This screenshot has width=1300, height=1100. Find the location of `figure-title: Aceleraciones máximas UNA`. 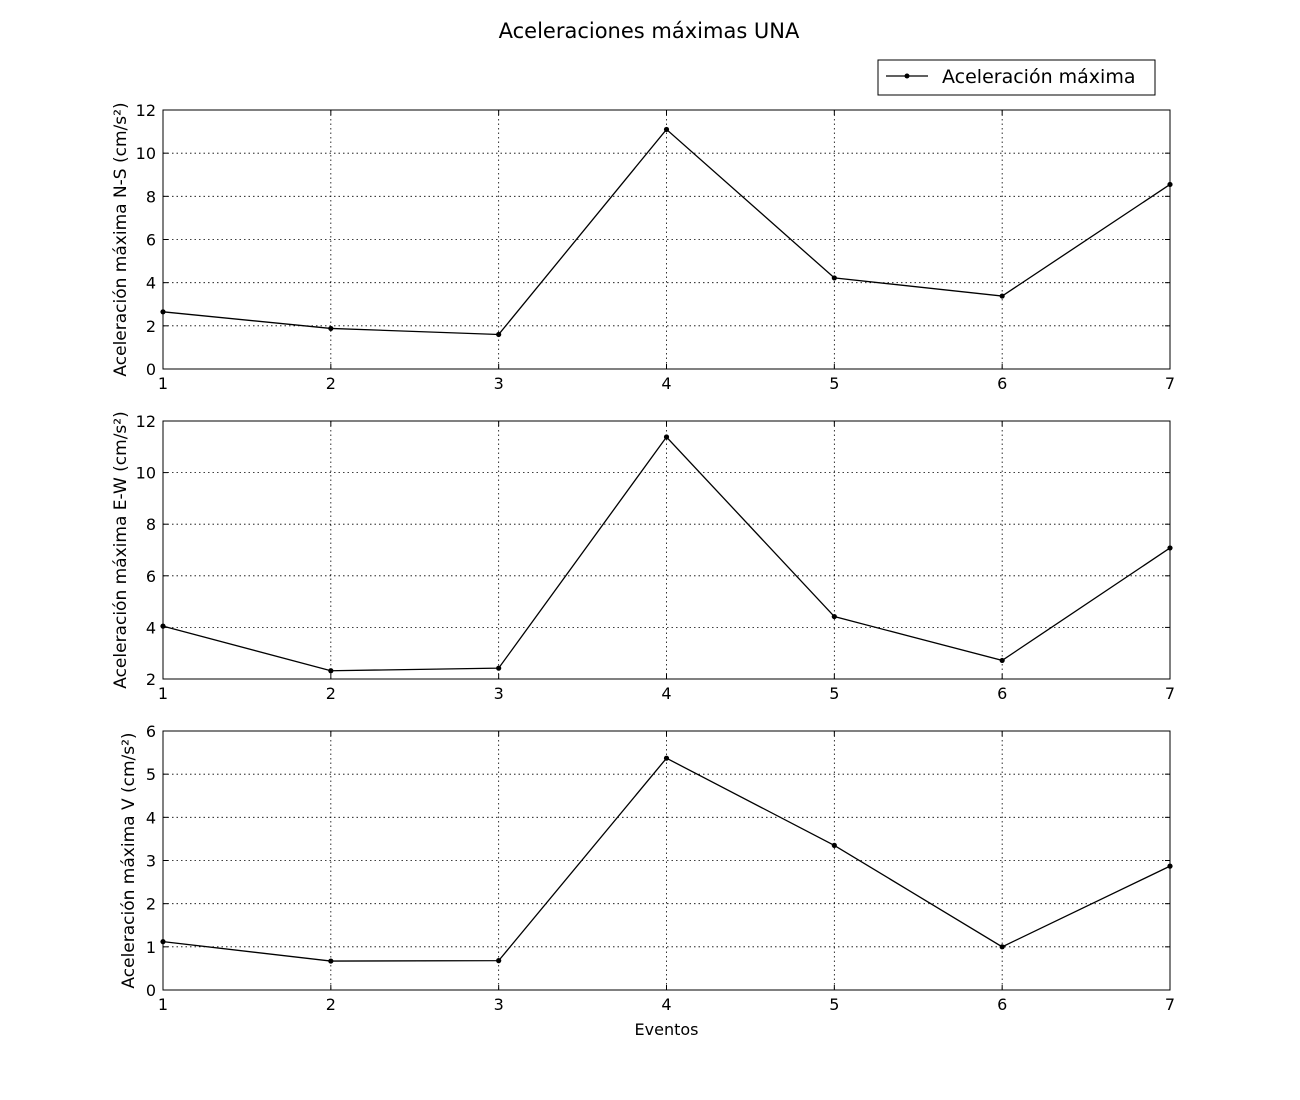

figure-title: Aceleraciones máximas UNA is located at coordinates (649, 31).